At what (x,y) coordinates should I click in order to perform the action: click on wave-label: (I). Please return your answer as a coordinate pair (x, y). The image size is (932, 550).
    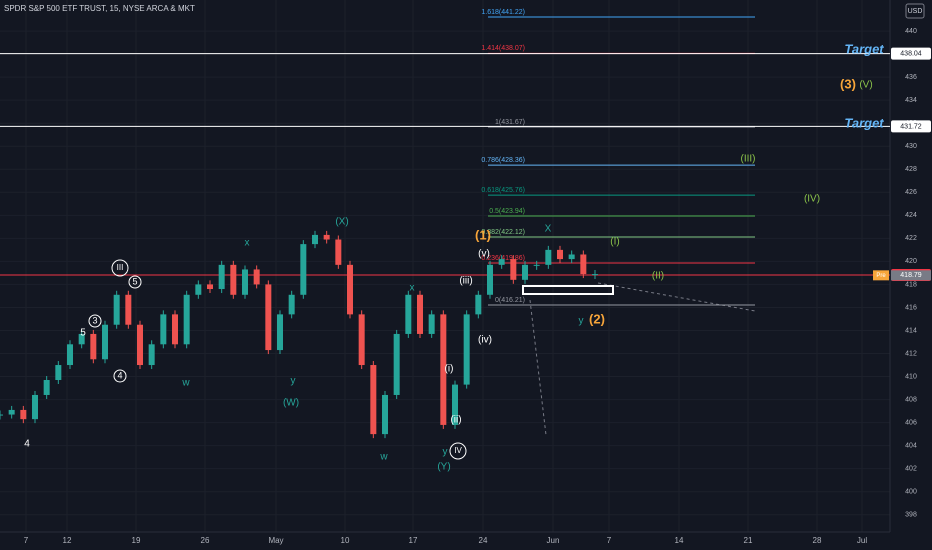
    Looking at the image, I should click on (614, 242).